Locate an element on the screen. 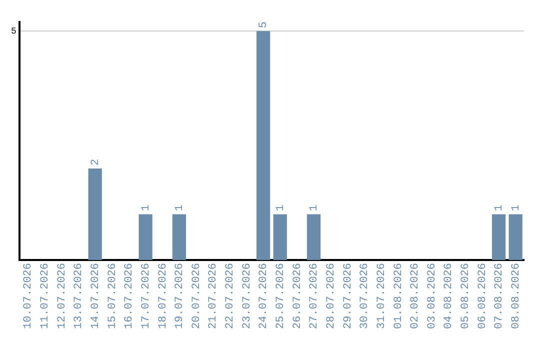  x-tick-label: 10.07.2026 is located at coordinates (28, 296).